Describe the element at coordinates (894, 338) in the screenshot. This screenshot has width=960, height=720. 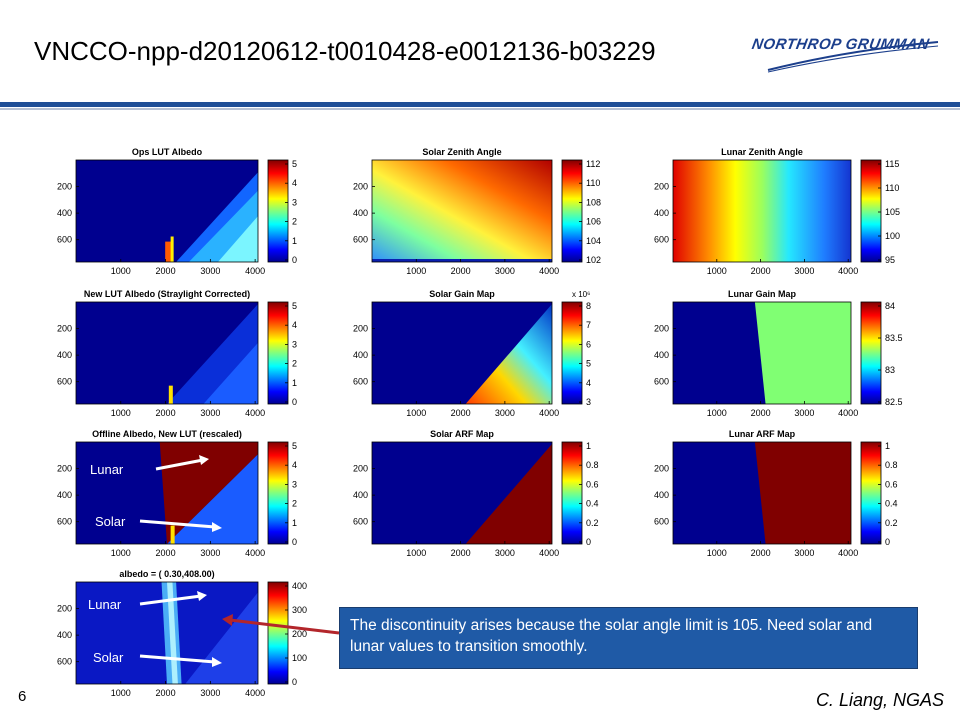
I see `colorbar-tick-label: 83.5` at that location.